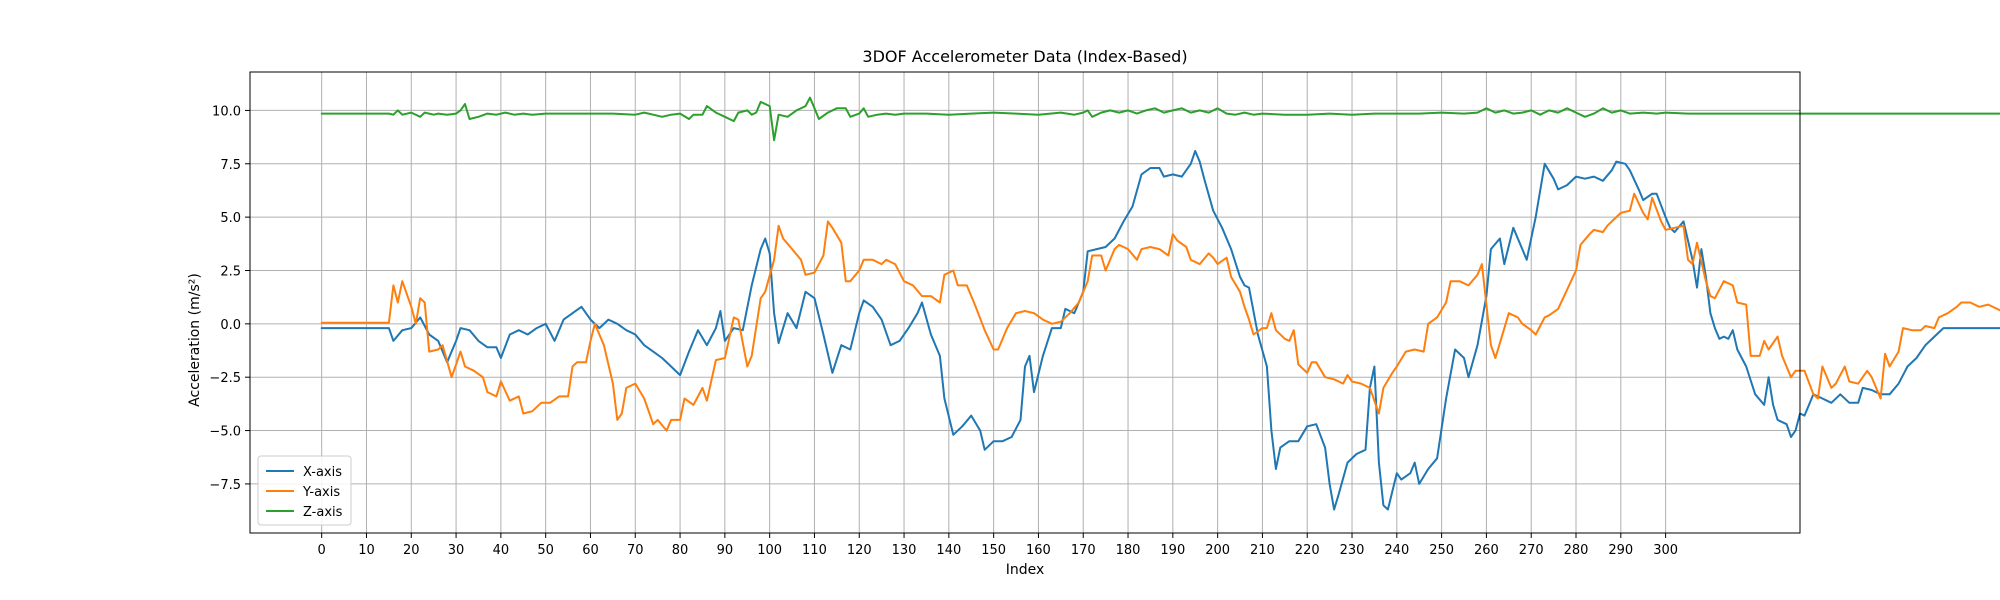 This screenshot has height=600, width=2000. Describe the element at coordinates (323, 512) in the screenshot. I see `legend-entry: Z-axis` at that location.